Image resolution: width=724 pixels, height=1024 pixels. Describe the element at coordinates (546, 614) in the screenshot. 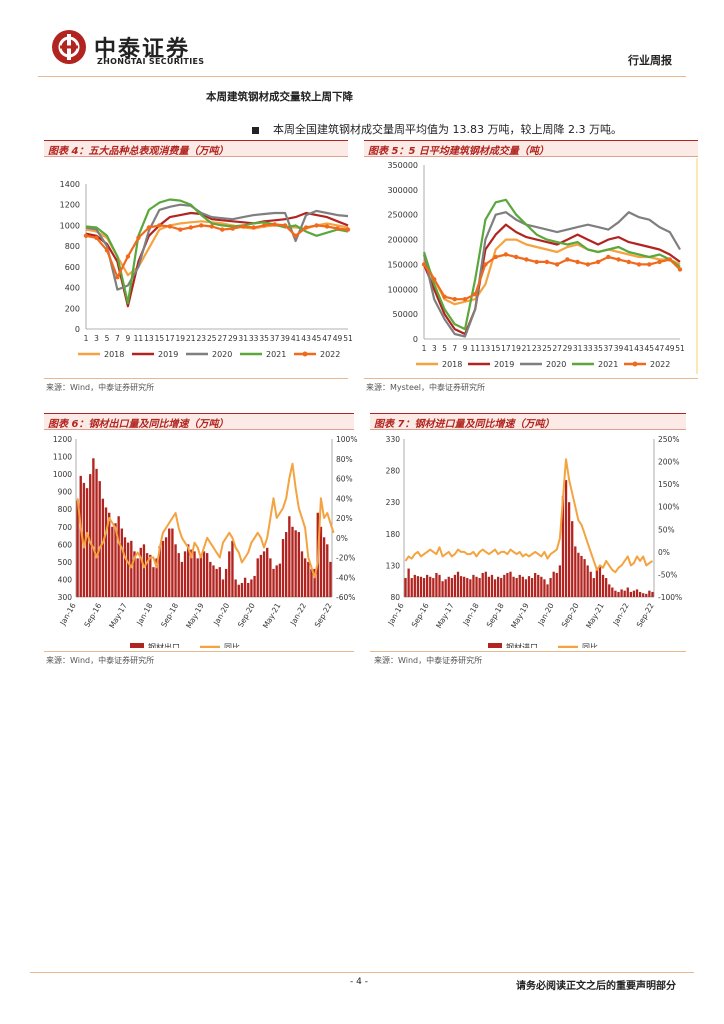

I see `x-tick-label: Jan-20` at that location.